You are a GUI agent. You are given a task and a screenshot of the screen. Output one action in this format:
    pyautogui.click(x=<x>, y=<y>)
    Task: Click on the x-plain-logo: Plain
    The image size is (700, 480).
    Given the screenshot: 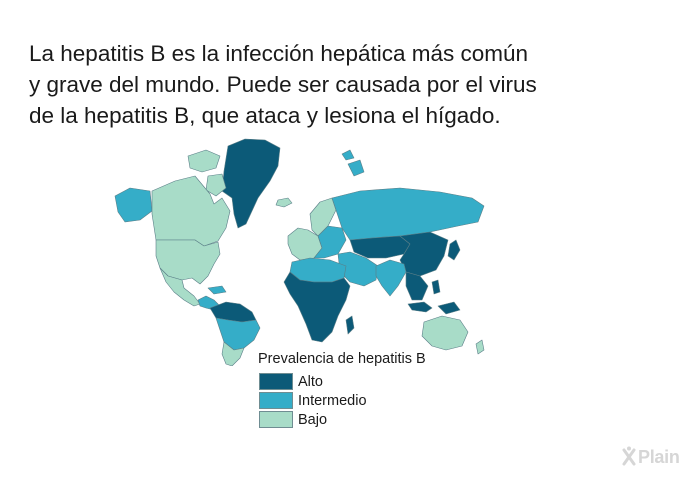 What is the action you would take?
    pyautogui.click(x=651, y=457)
    